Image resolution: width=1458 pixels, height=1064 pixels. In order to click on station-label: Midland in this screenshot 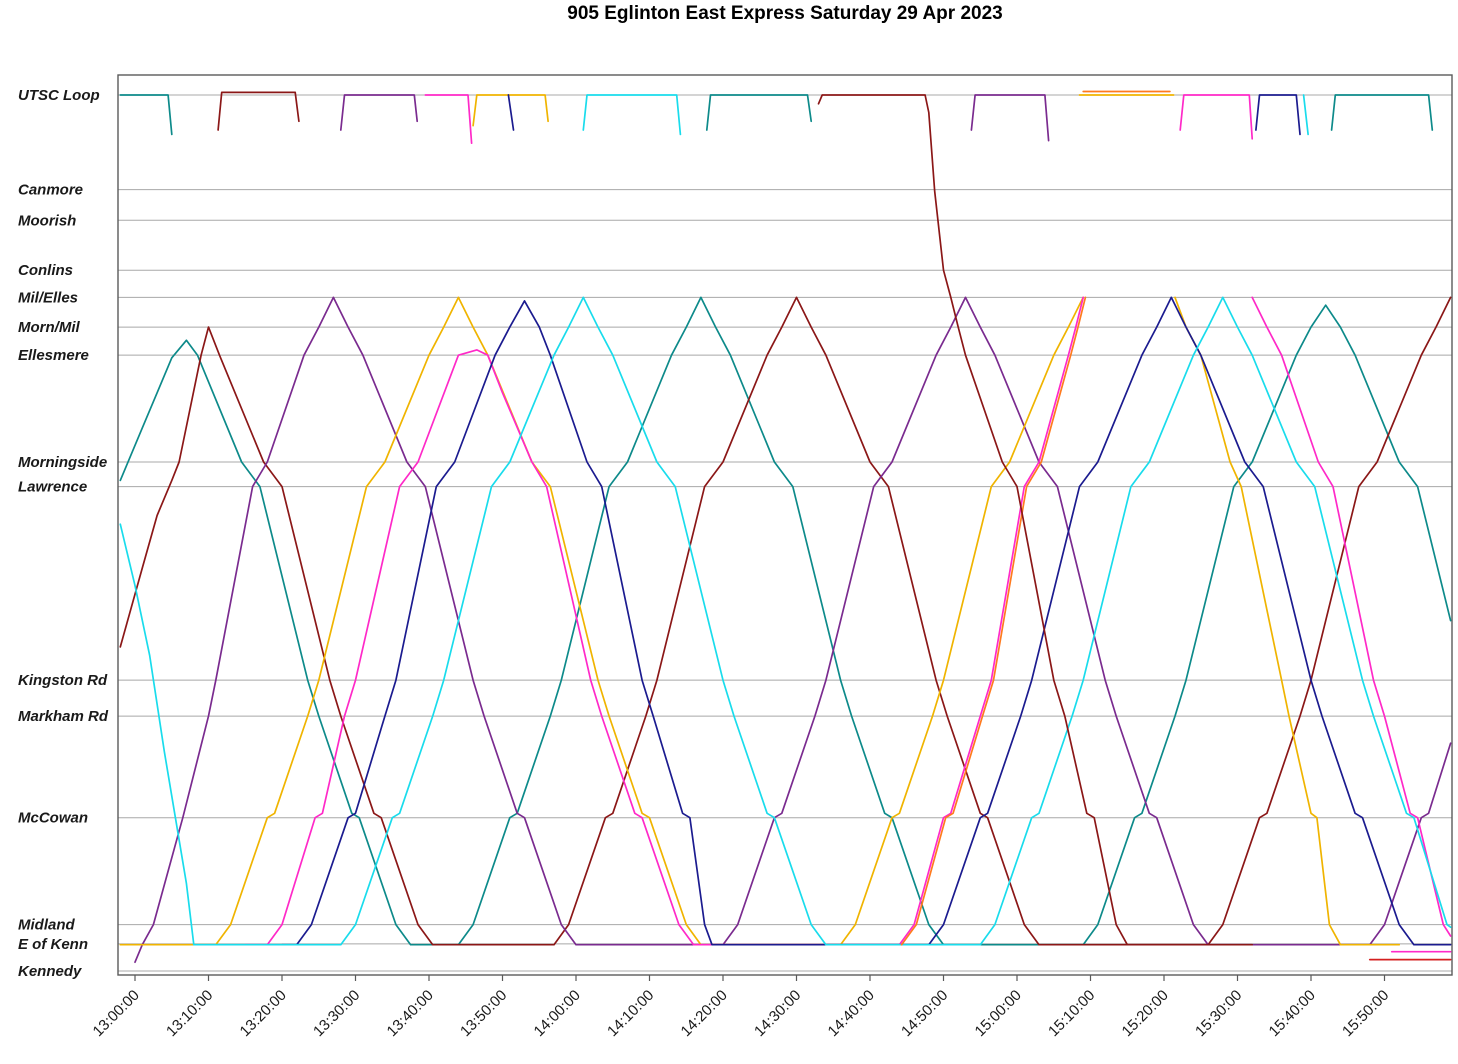, I will do `click(46, 925)`.